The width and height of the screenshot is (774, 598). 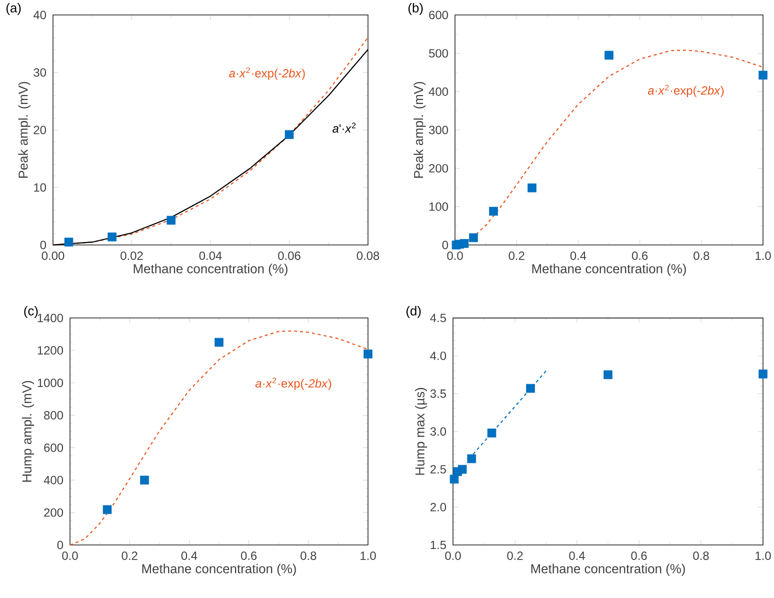 I want to click on y-tick-label: 3.0, so click(x=438, y=431).